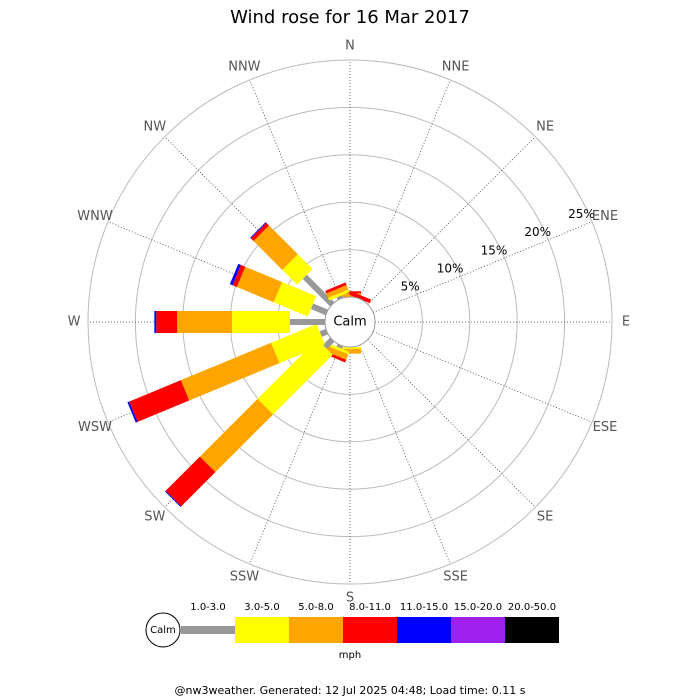  I want to click on direction-label: E, so click(626, 322).